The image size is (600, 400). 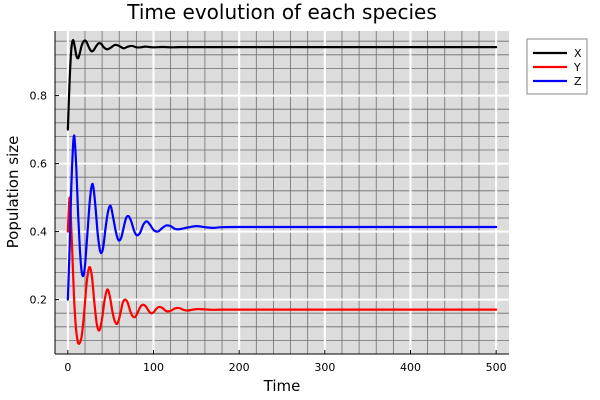 What do you see at coordinates (44, 198) in the screenshot?
I see `y-axis-ticks: 0.2 0.4 0.6 0.8` at bounding box center [44, 198].